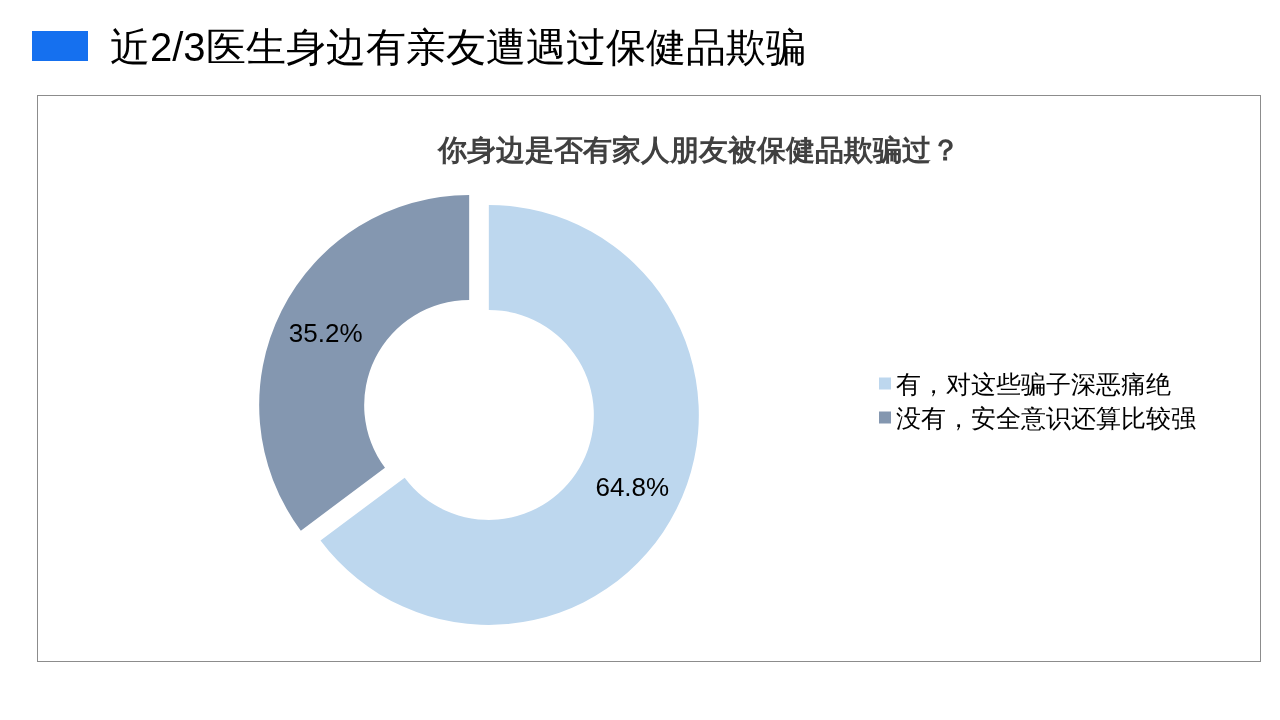 The width and height of the screenshot is (1280, 720). I want to click on legend-label: 没有，安全意识还算比较强, so click(1046, 417).